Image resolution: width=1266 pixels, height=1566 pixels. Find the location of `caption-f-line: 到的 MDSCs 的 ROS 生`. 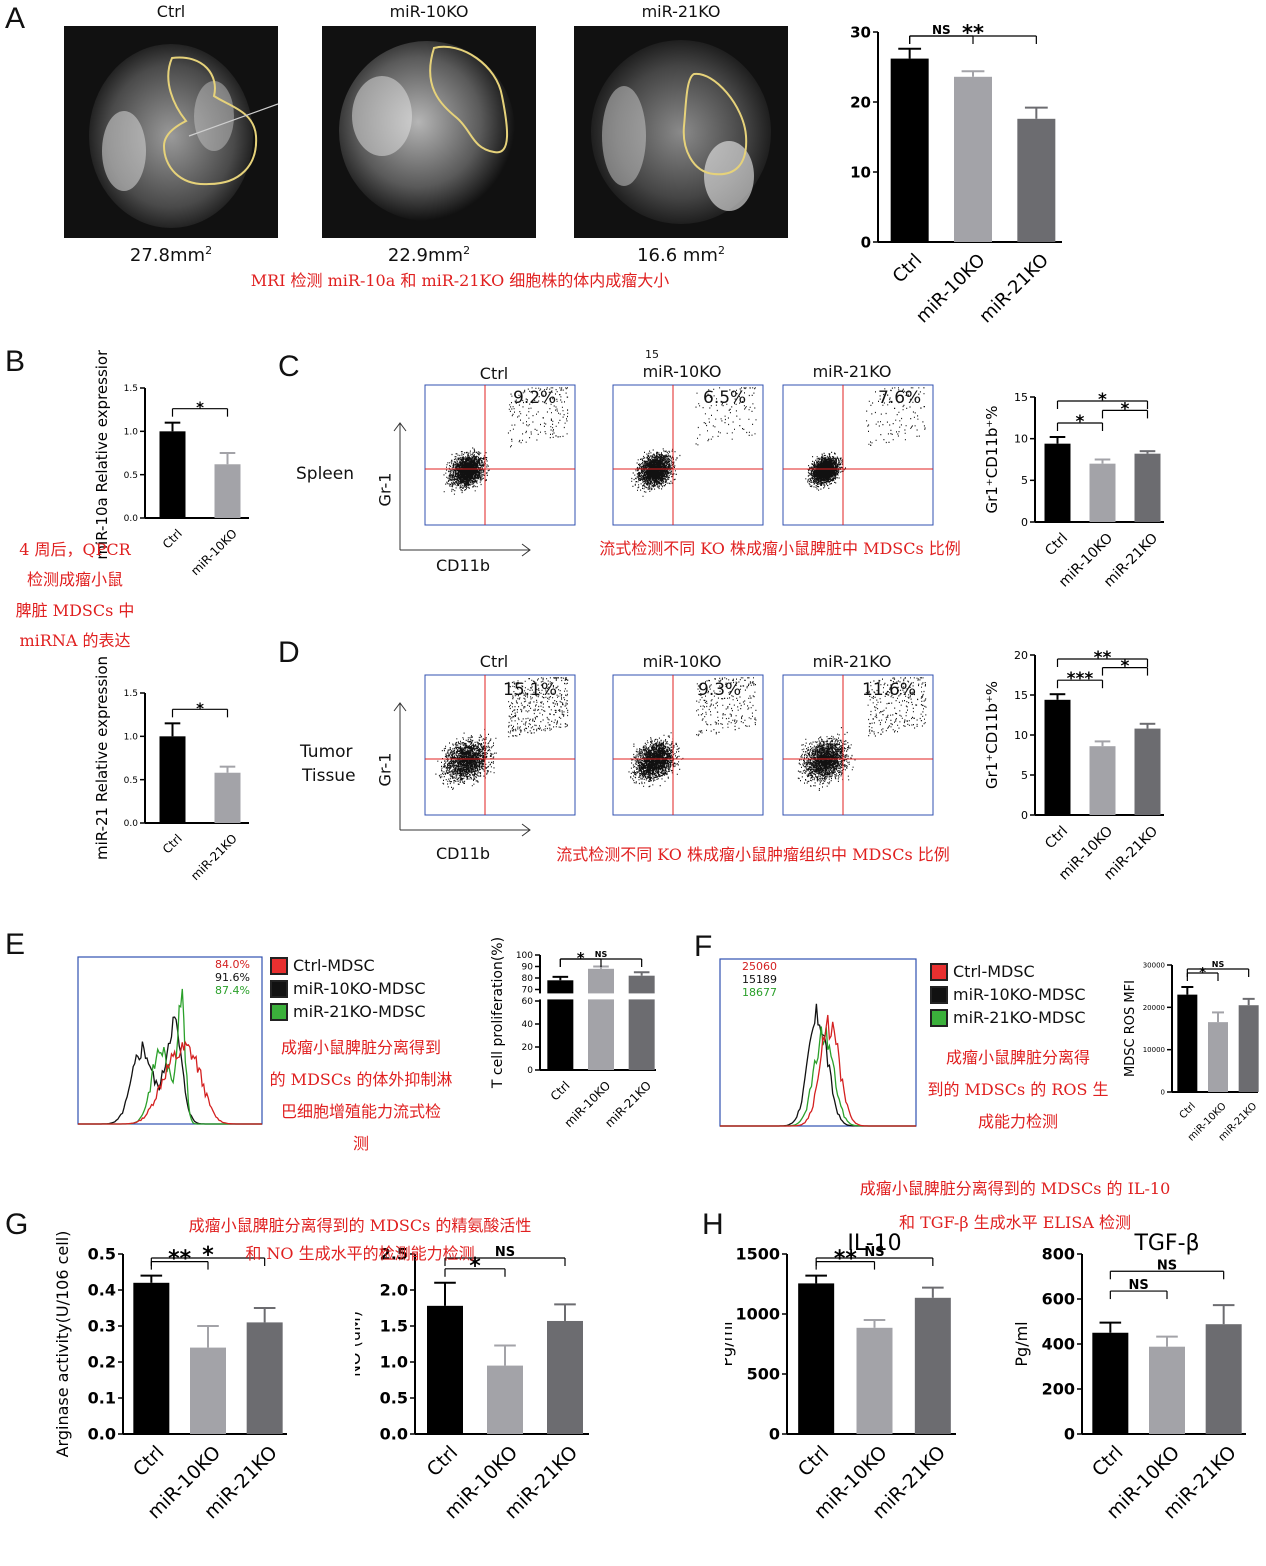

caption-f-line: 到的 MDSCs 的 ROS 生 is located at coordinates (1018, 1089).